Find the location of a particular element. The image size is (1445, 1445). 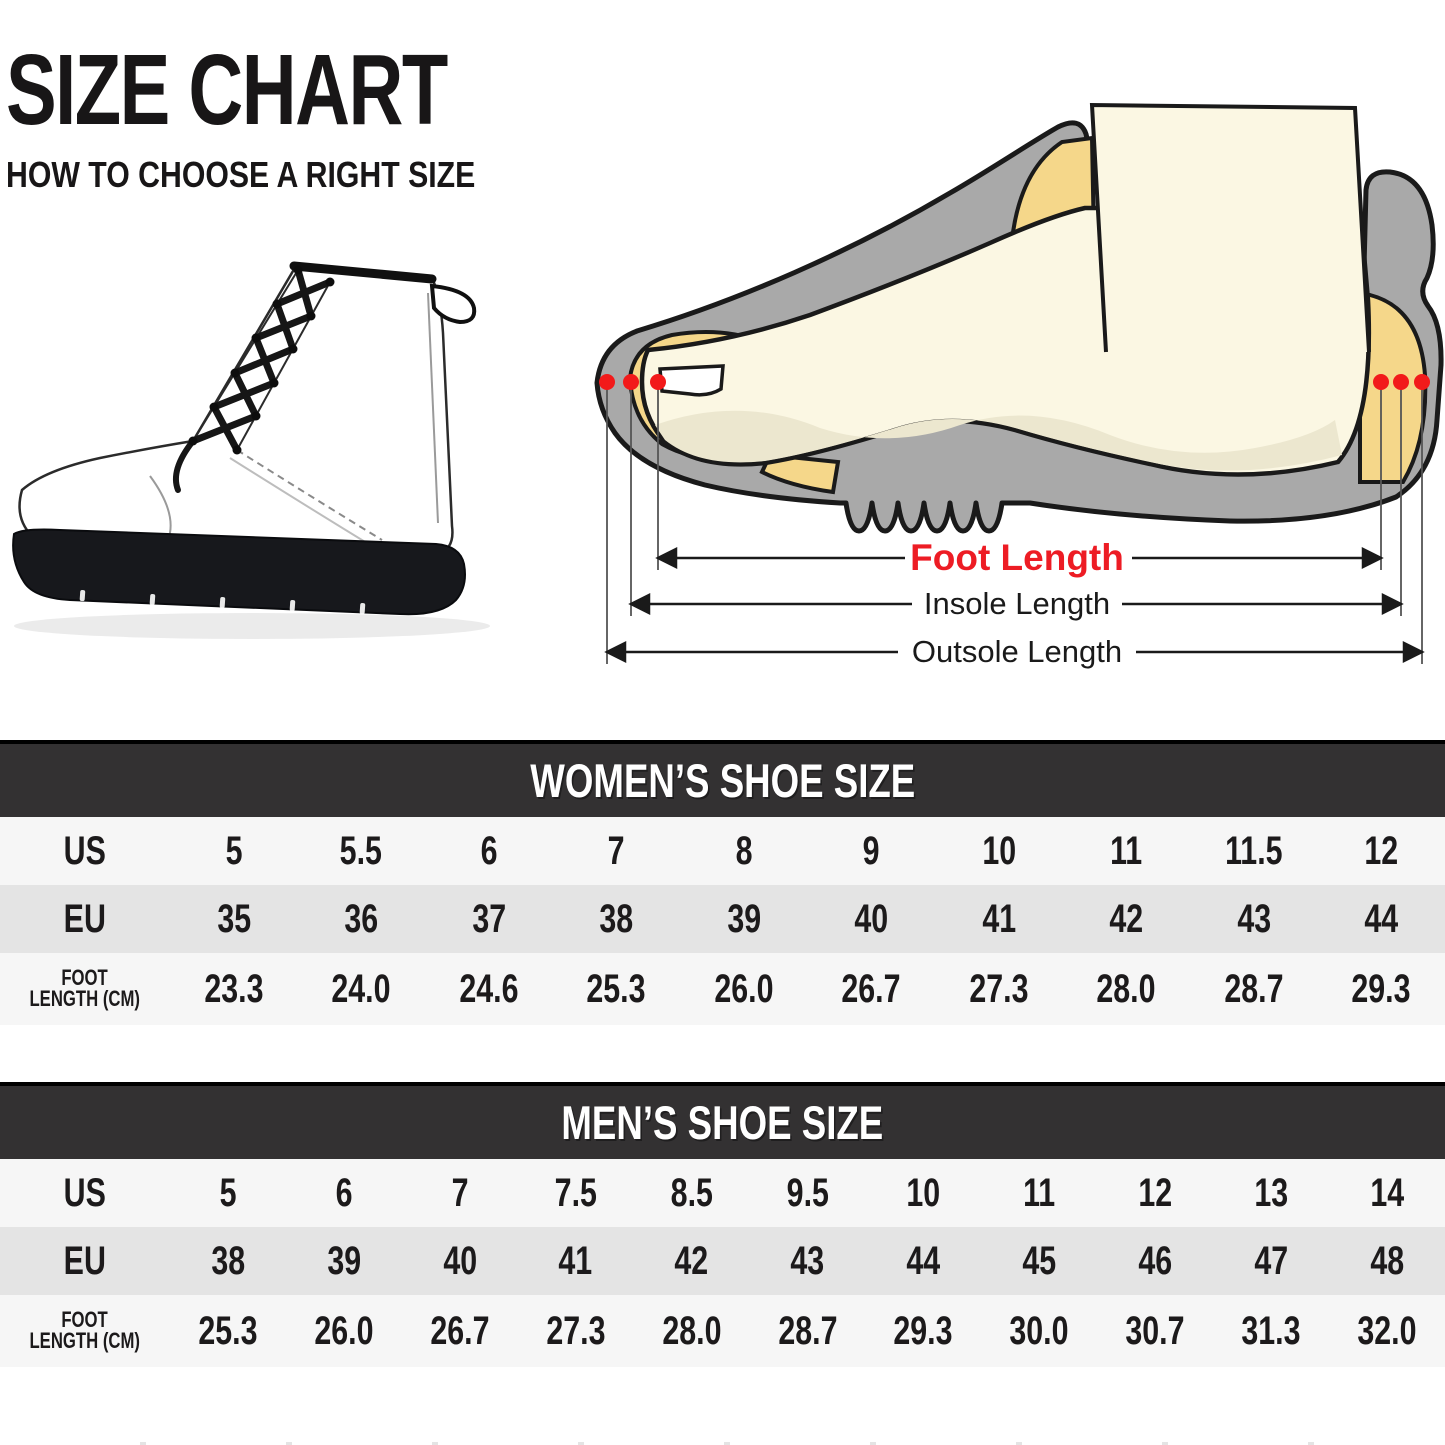

mens-table-title: MEN’S SHOE SIZE is located at coordinates (722, 1122).